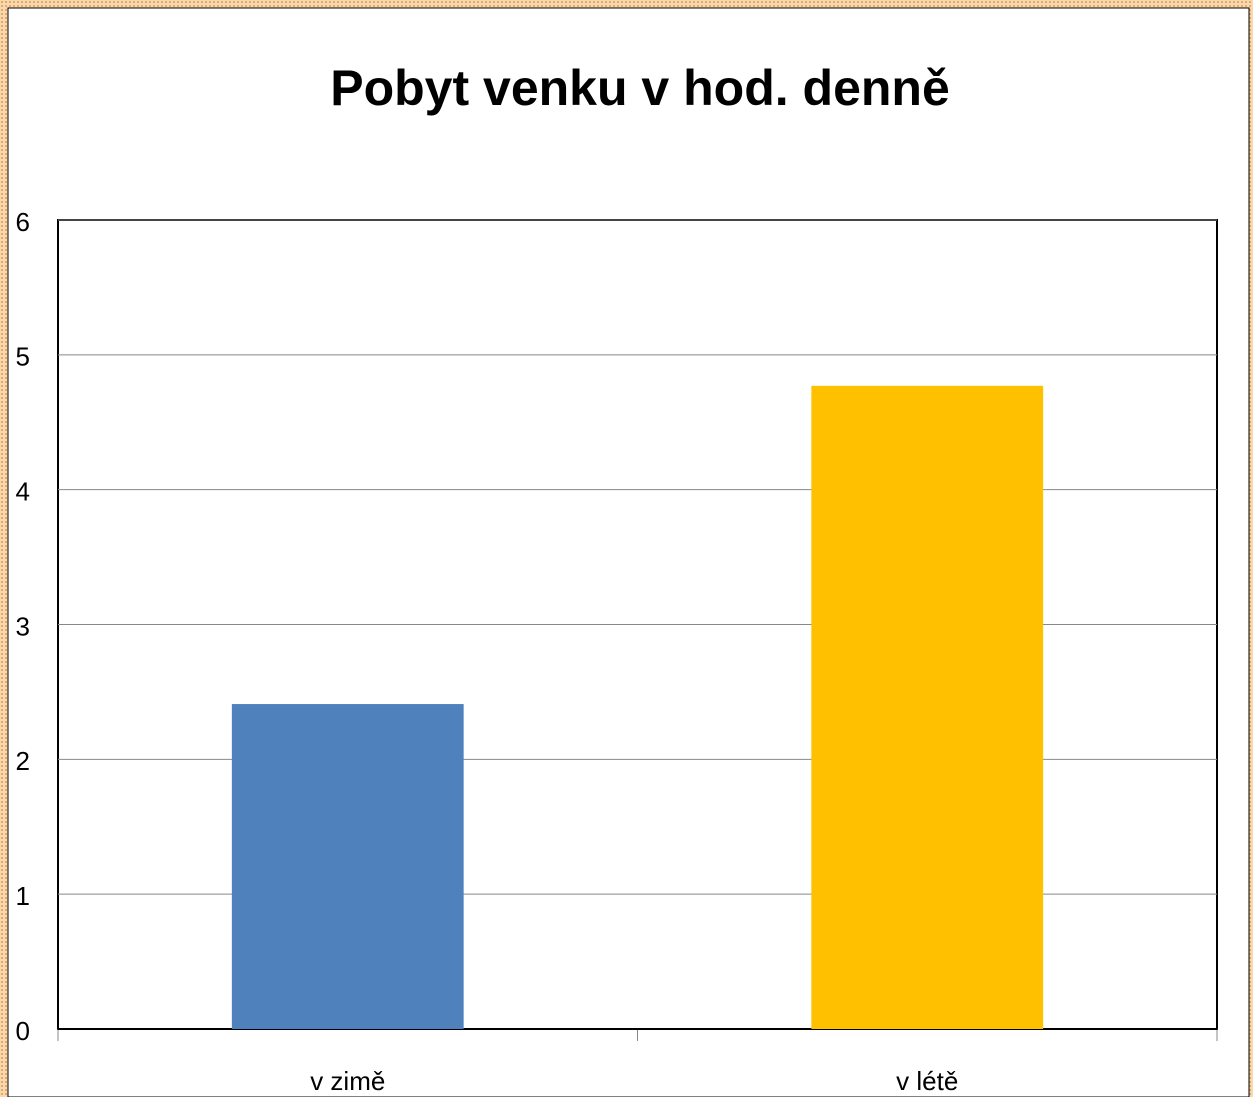 The height and width of the screenshot is (1097, 1253). Describe the element at coordinates (347, 1081) in the screenshot. I see `x-tick-label: v zimě` at that location.